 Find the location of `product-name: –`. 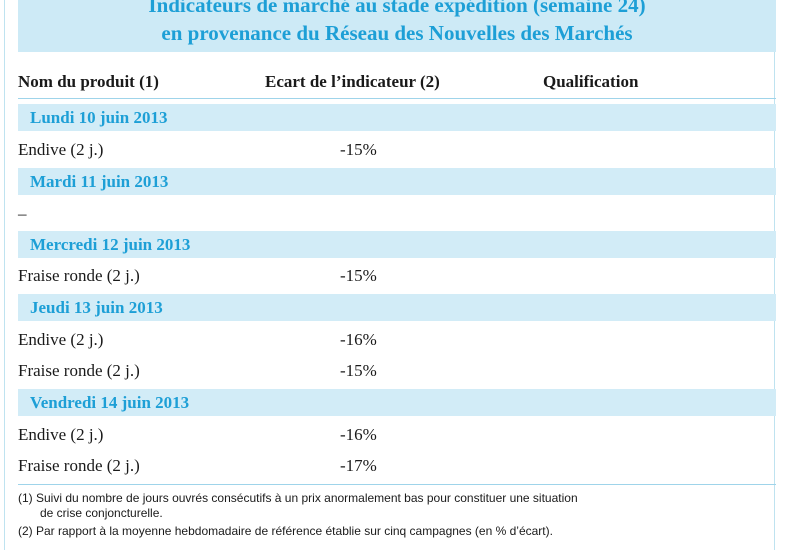

product-name: – is located at coordinates (22, 213).